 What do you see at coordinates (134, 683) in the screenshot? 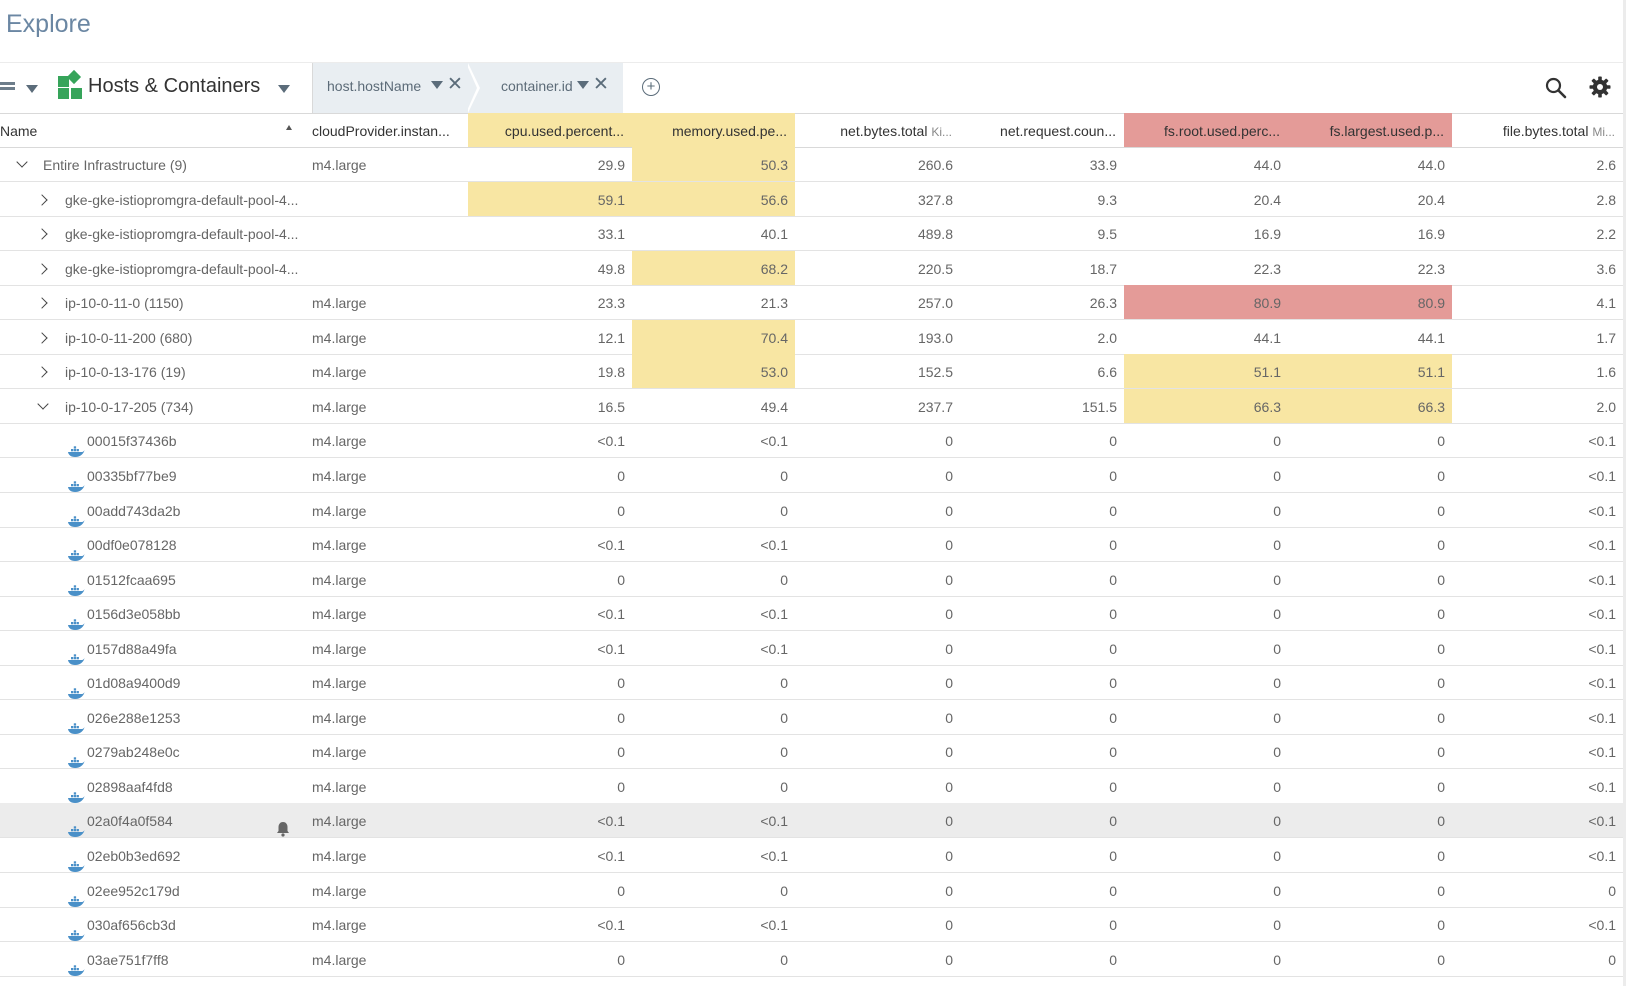
I see `row-name: 01d08a9400d9` at bounding box center [134, 683].